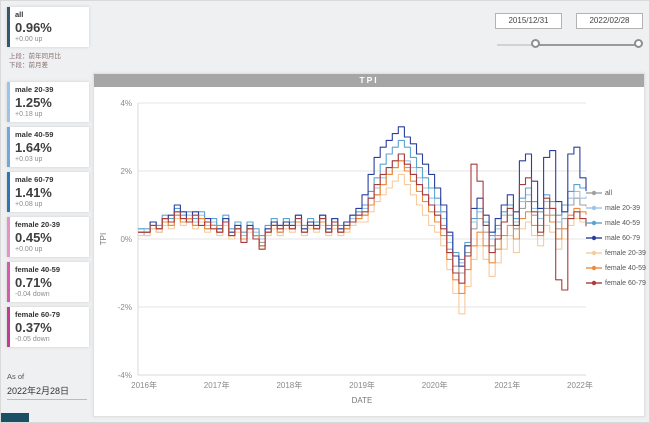  Describe the element at coordinates (586, 45) in the screenshot. I see `slider-selected-range` at that location.